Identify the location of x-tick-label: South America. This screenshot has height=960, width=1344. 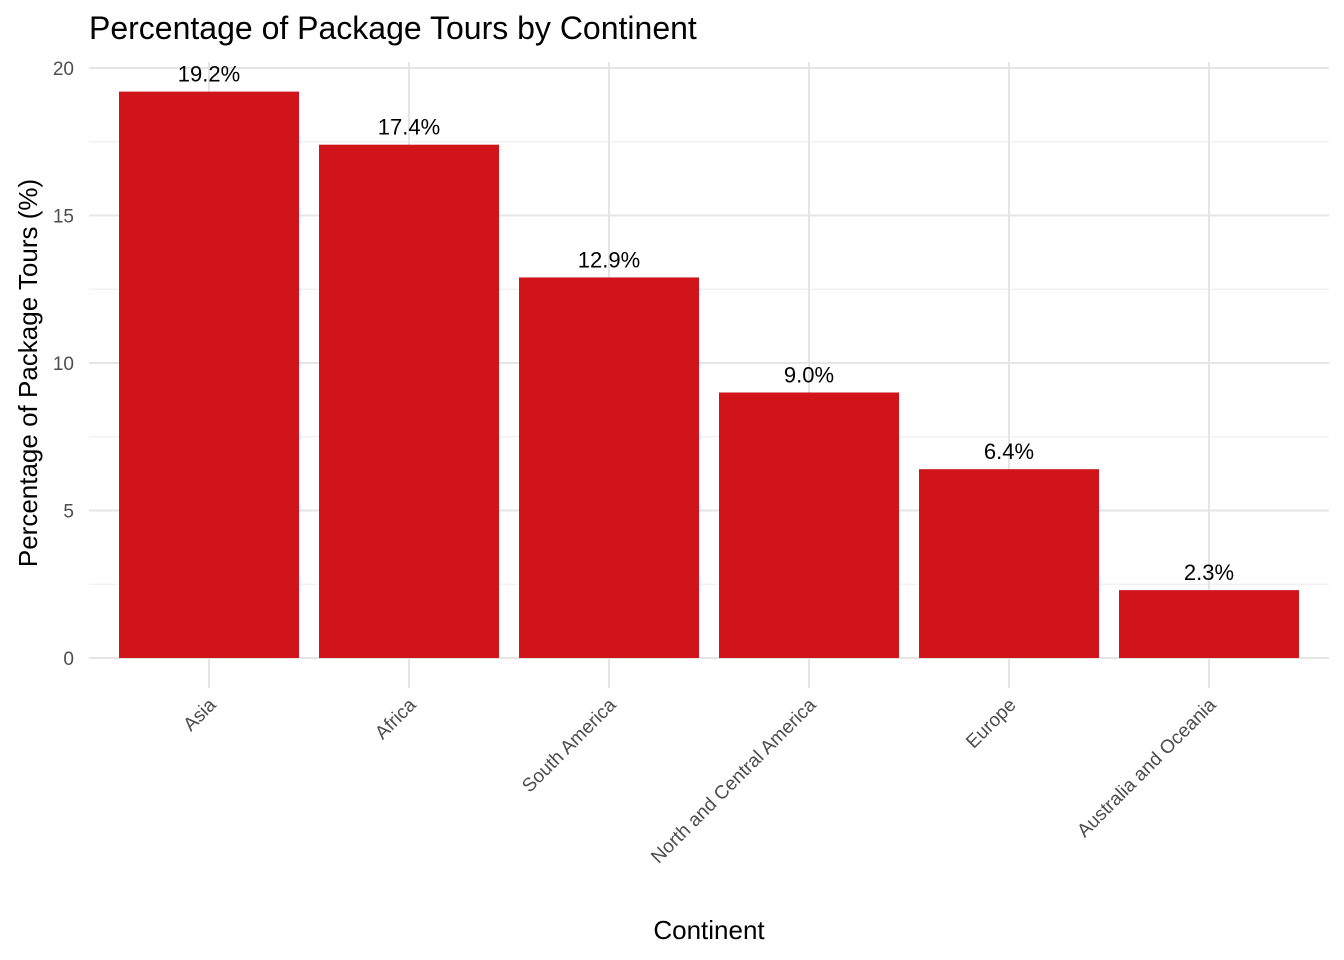
(569, 745).